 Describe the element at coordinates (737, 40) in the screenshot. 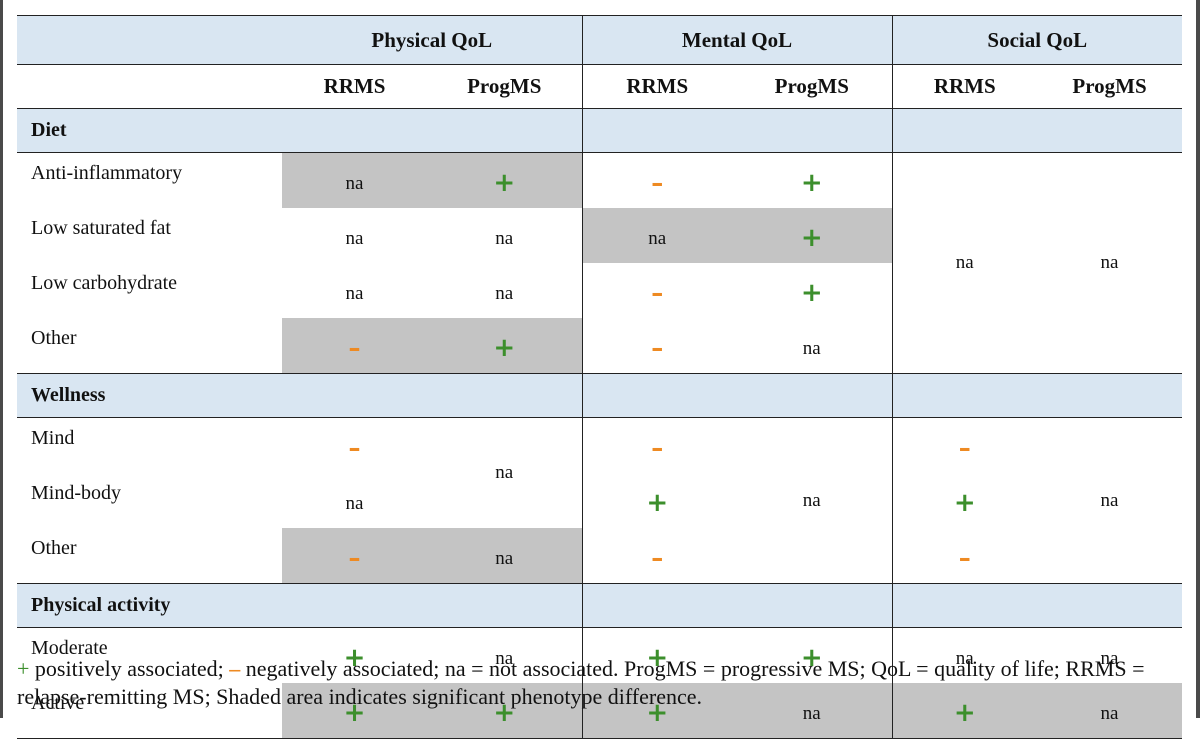

I see `mental-qol-header: Mental QoL` at that location.